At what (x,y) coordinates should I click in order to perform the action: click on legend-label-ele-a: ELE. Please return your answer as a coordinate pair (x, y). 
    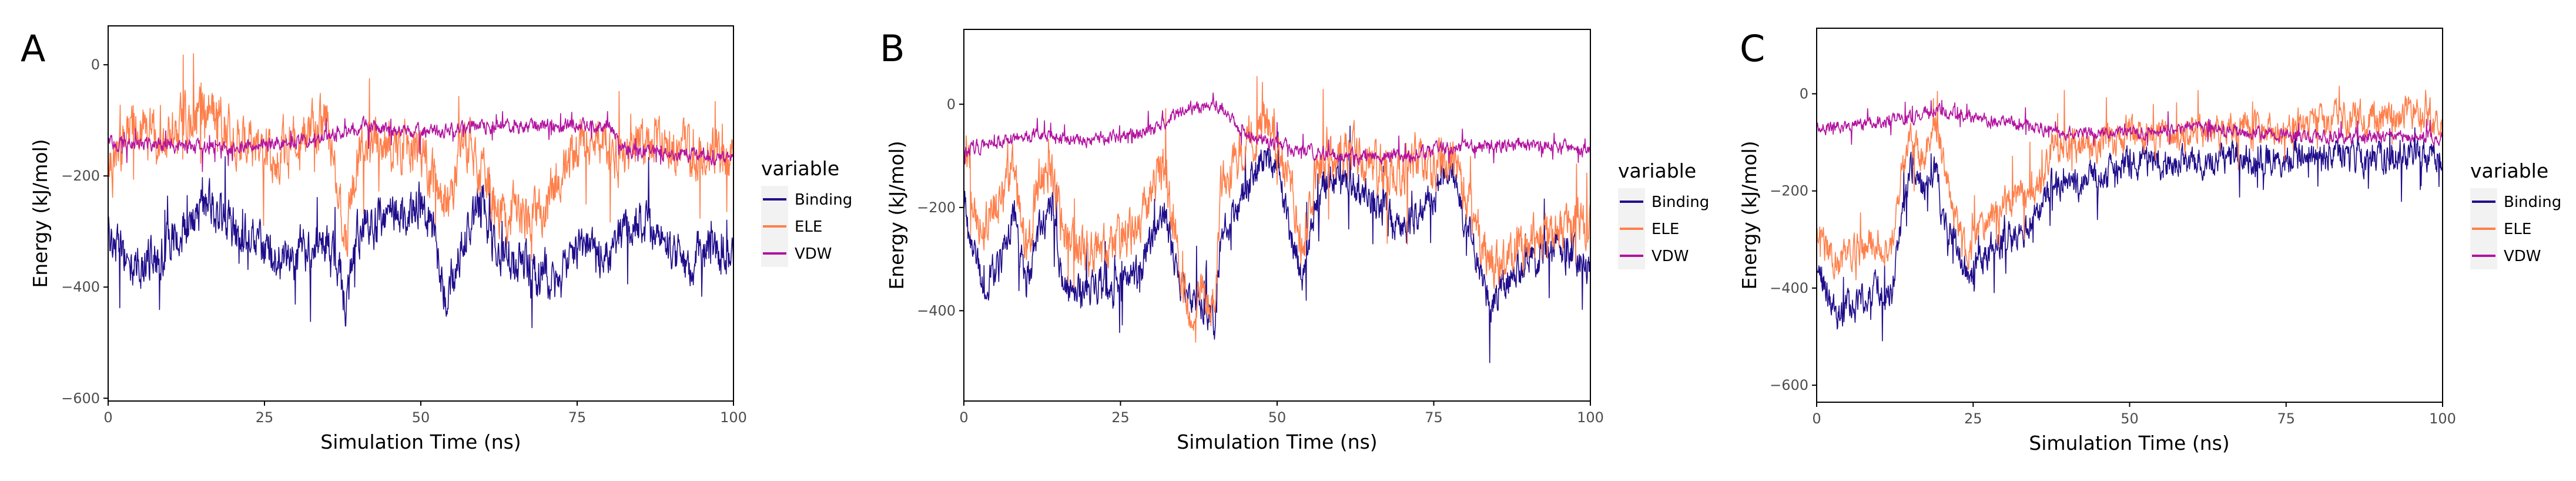
    Looking at the image, I should click on (808, 227).